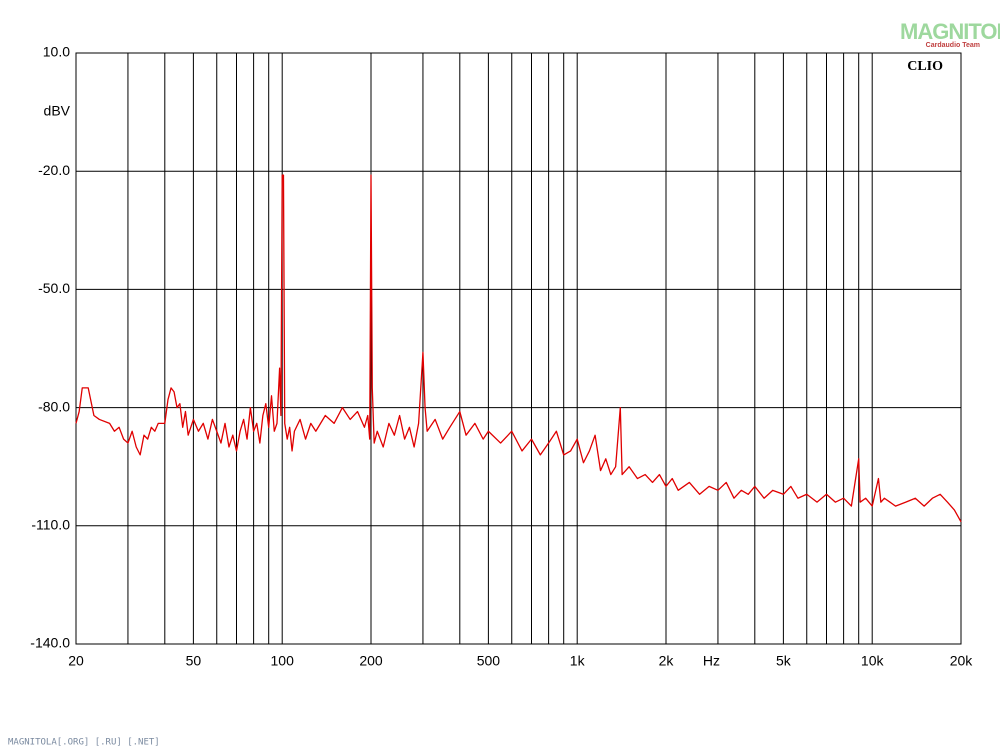  I want to click on watermark: MAGNITOLA, so click(950, 31).